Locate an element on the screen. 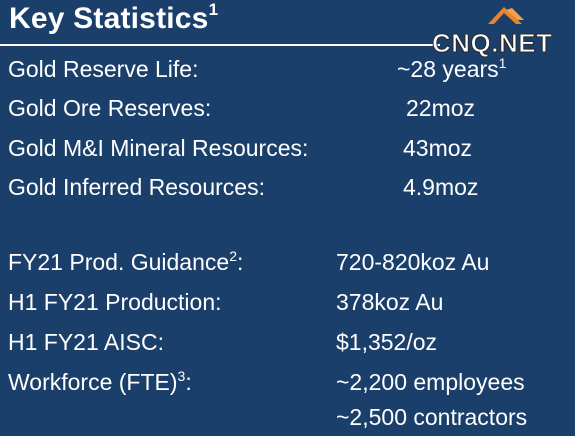  cnq-logo: CNQ.NET is located at coordinates (502, 31).